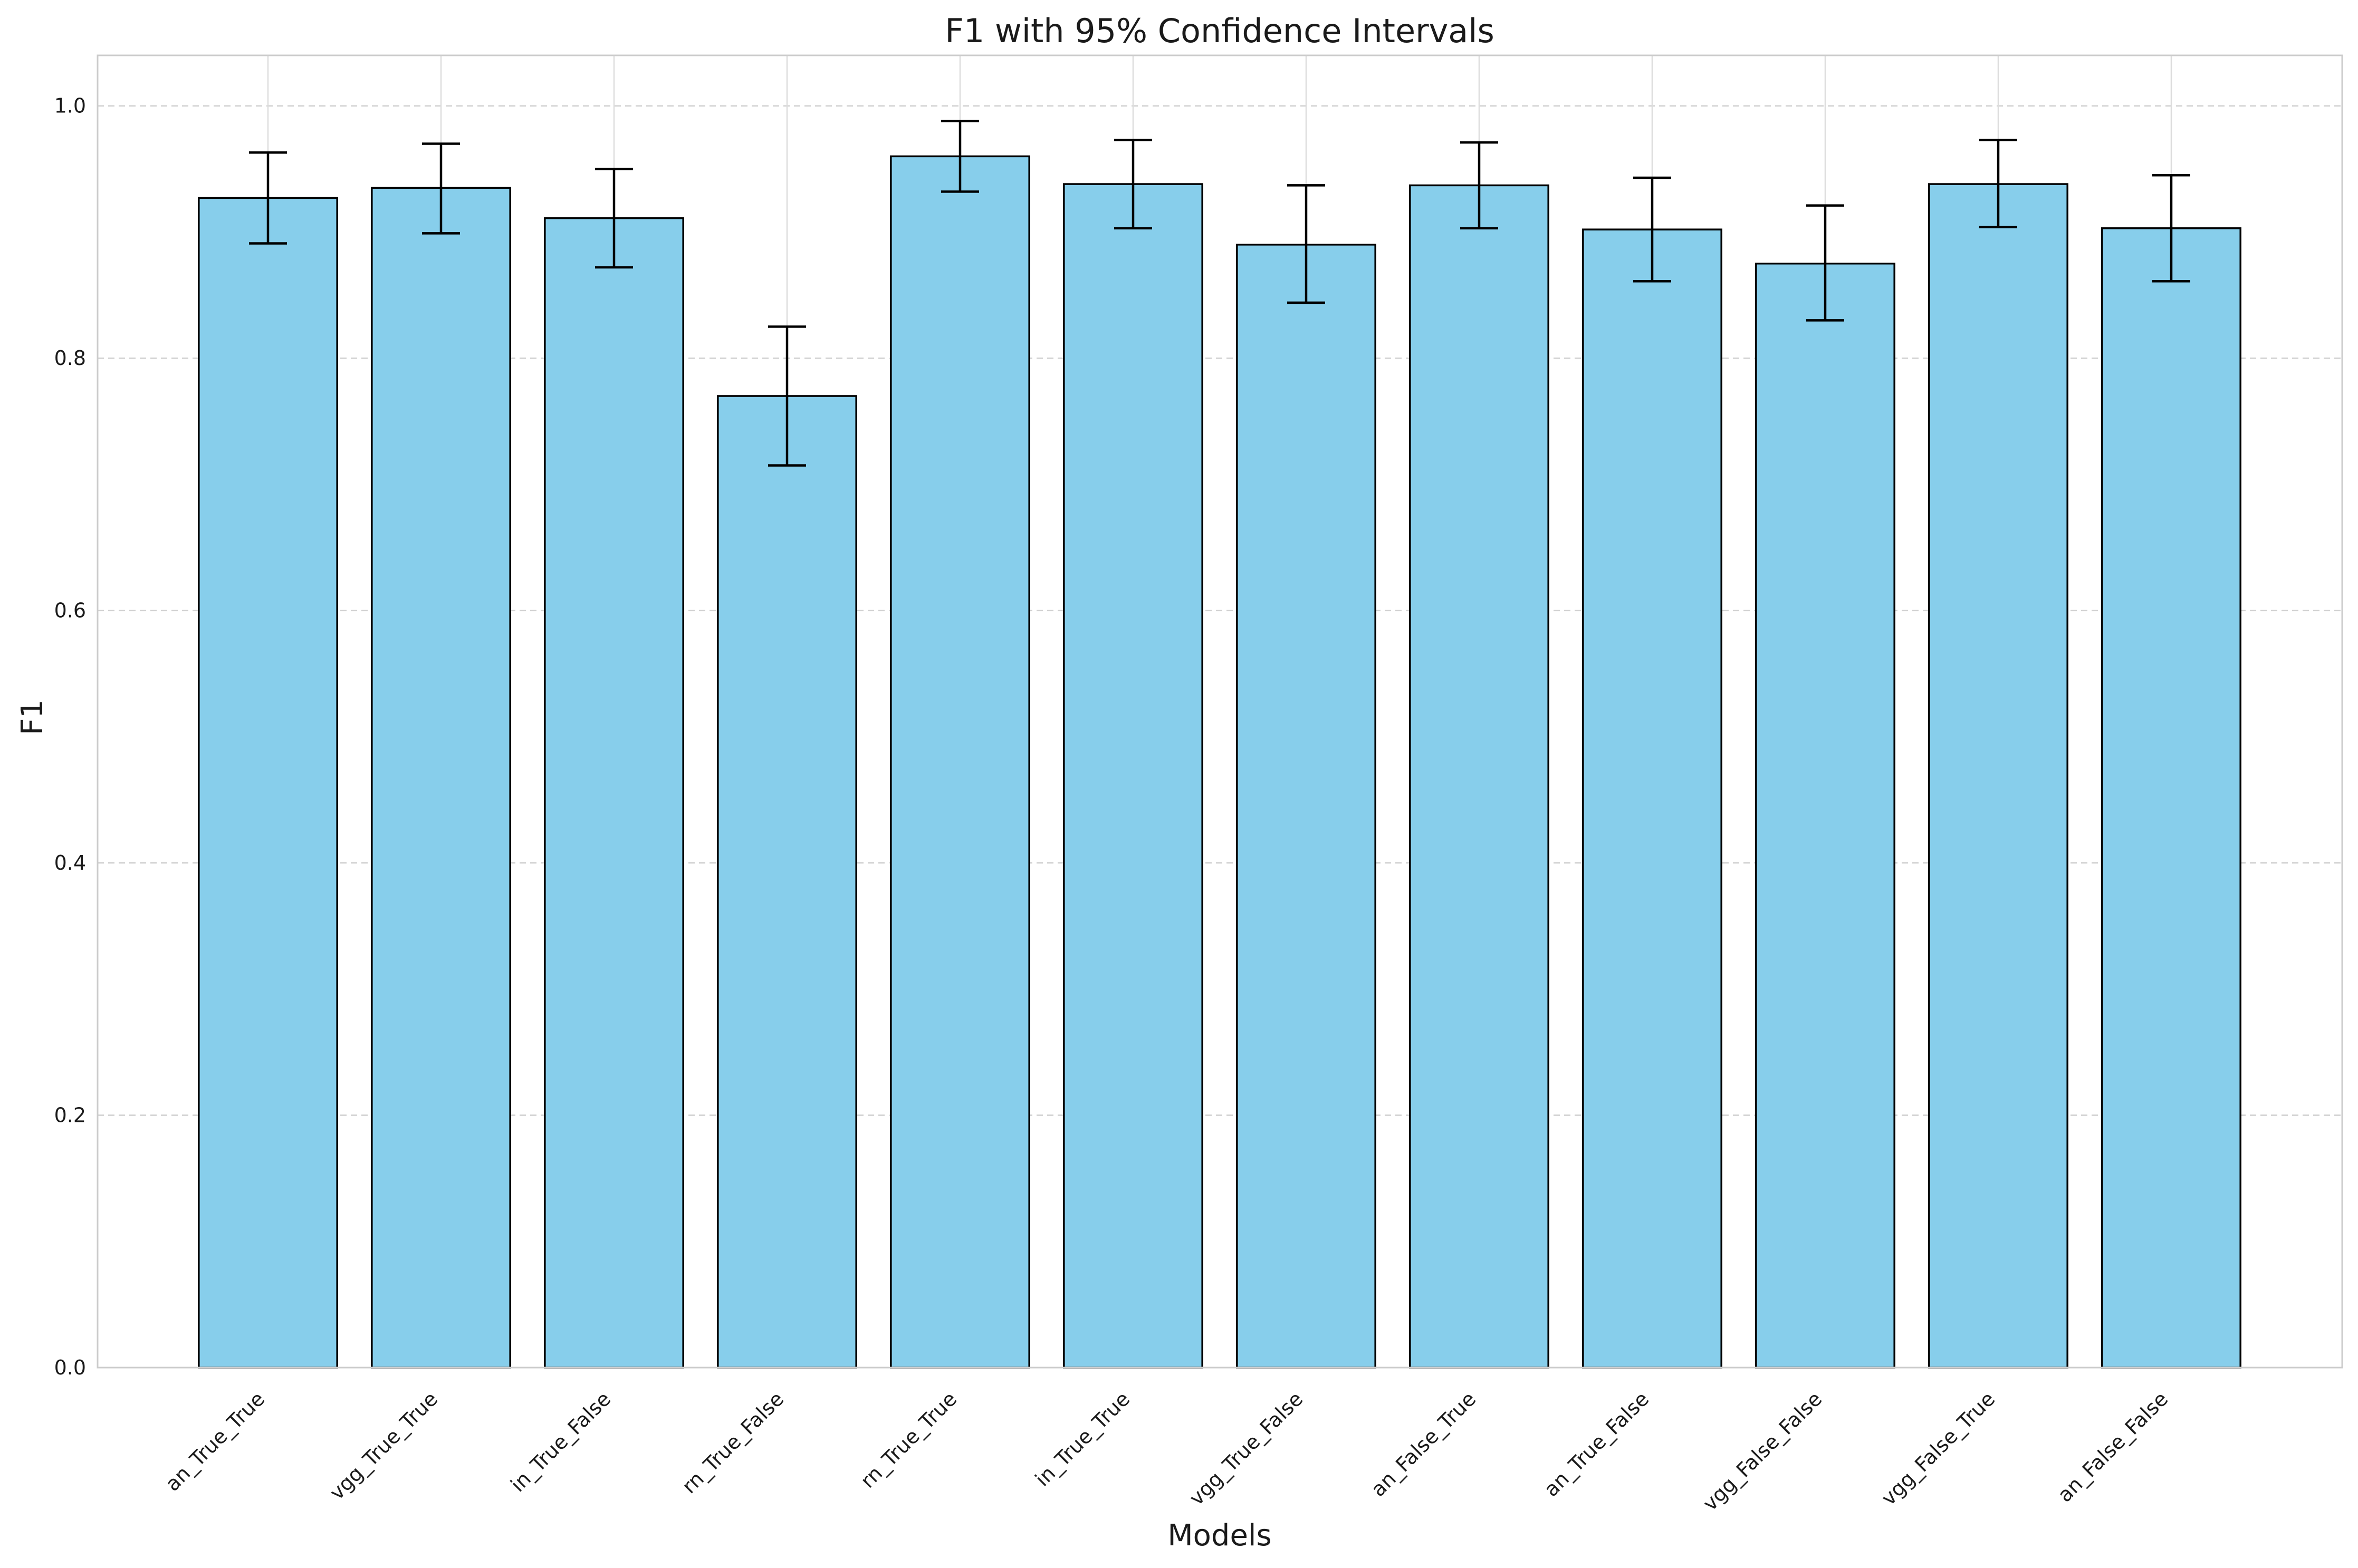 Image resolution: width=2358 pixels, height=1568 pixels. What do you see at coordinates (70, 358) in the screenshot?
I see `y-tick-label: 0.8` at bounding box center [70, 358].